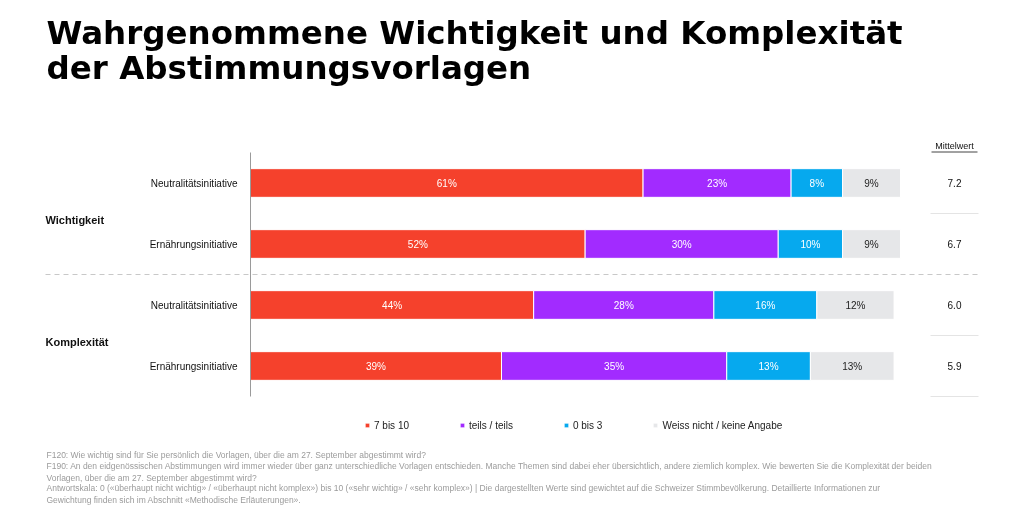 The image size is (1024, 515). Describe the element at coordinates (587, 425) in the screenshot. I see `legend-label: 0 bis 3` at that location.